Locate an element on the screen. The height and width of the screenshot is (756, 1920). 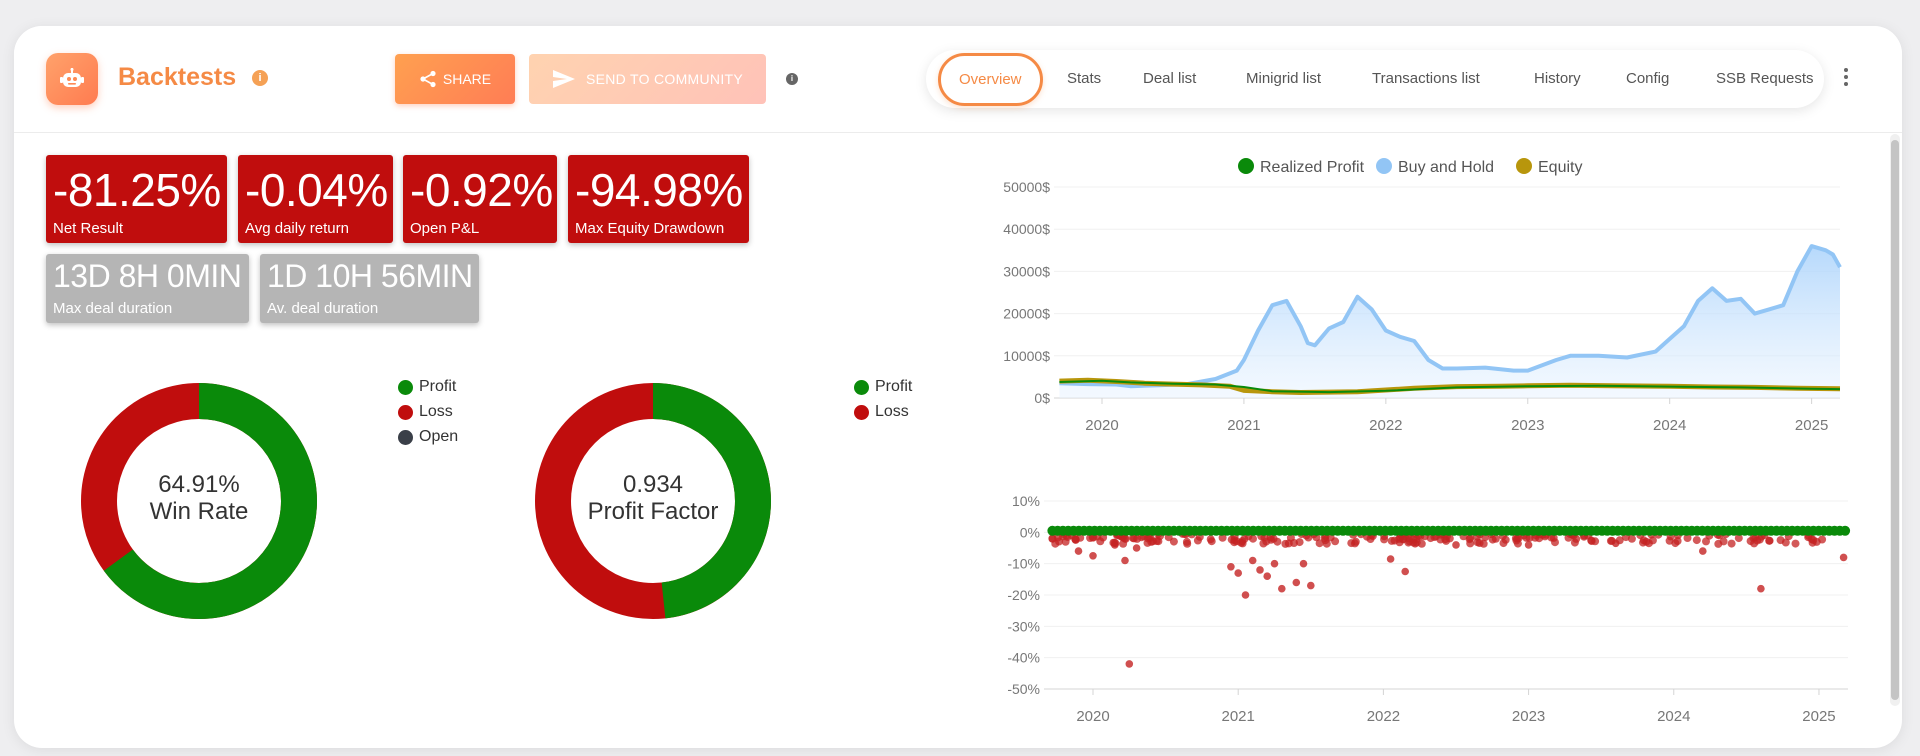
share-icon is located at coordinates (428, 79).